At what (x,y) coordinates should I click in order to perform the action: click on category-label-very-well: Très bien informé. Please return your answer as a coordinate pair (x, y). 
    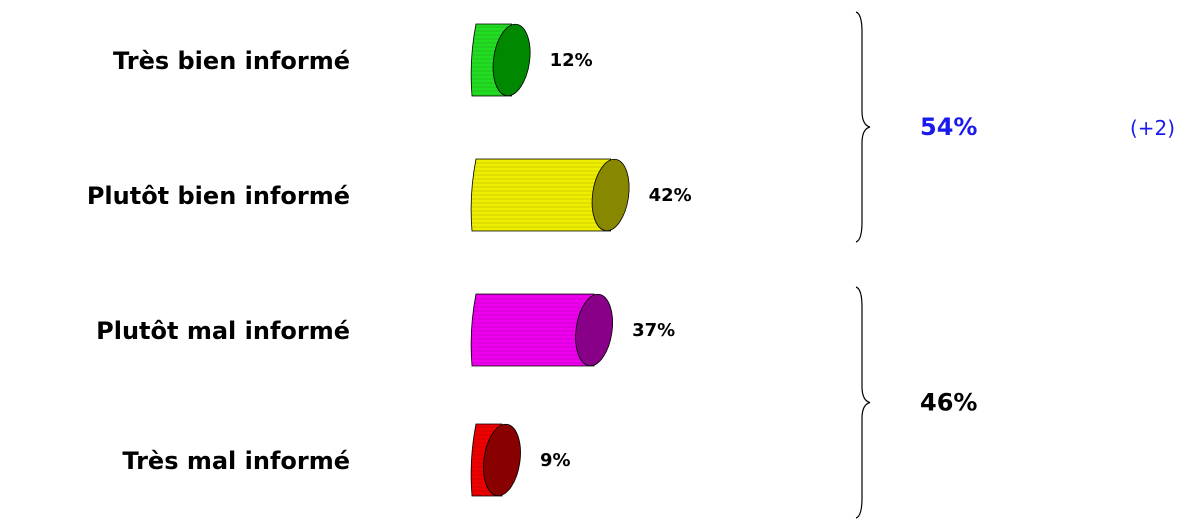
    Looking at the image, I should click on (231, 61).